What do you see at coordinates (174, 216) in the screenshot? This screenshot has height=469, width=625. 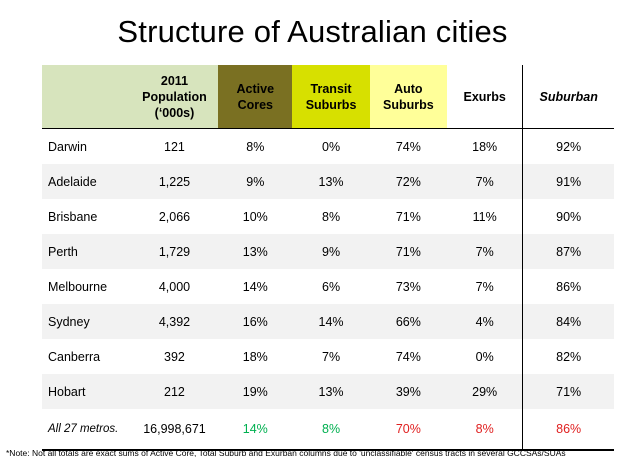 I see `cell-population: 2,066` at bounding box center [174, 216].